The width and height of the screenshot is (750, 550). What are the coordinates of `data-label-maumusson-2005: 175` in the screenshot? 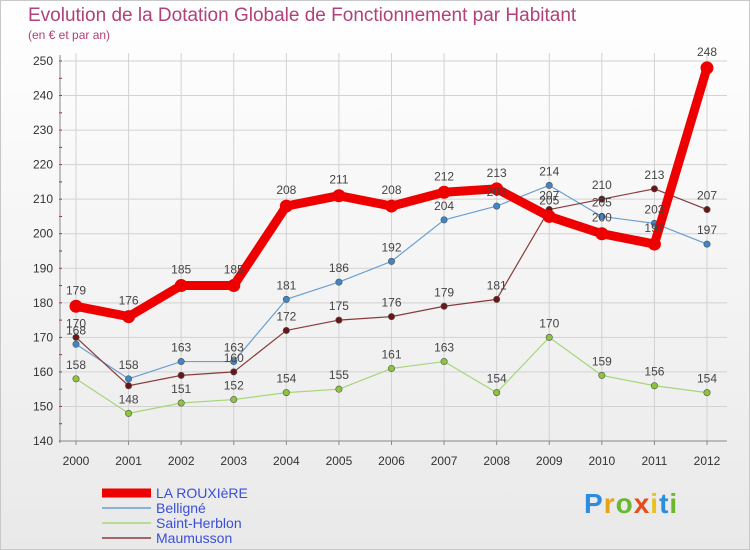 It's located at (339, 306).